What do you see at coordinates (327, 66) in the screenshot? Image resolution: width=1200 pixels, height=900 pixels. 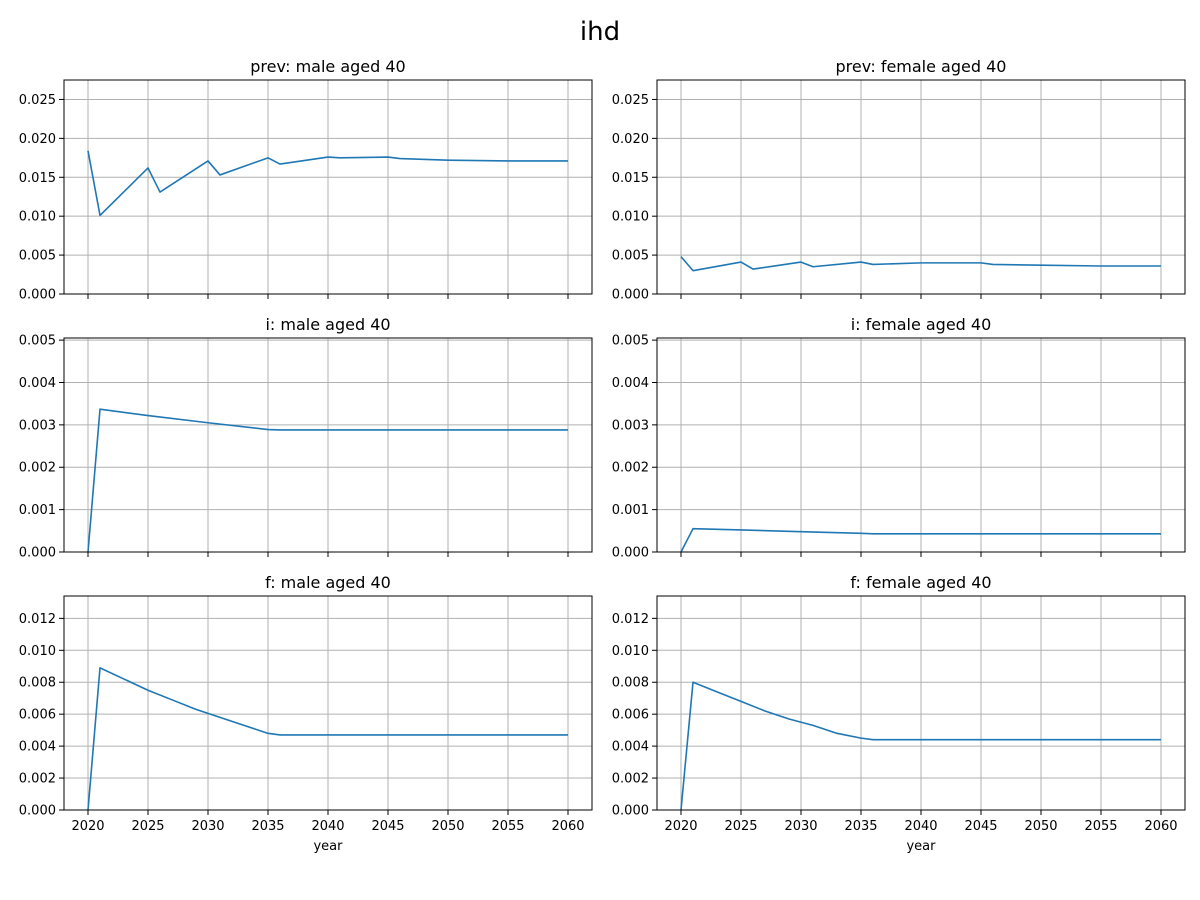 I see `subplot-title: prev: male aged 40` at bounding box center [327, 66].